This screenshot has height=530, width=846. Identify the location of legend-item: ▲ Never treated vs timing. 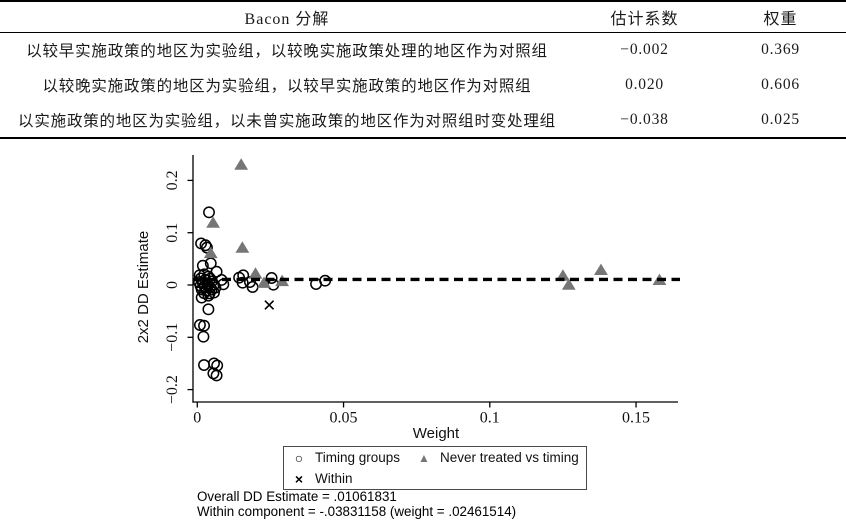
(498, 457).